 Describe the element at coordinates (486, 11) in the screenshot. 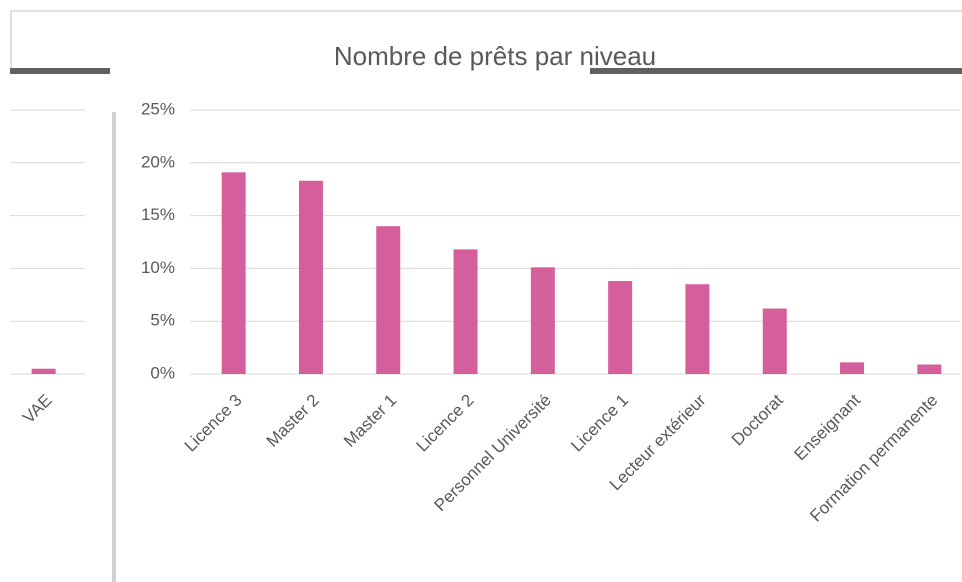

I see `frame-top` at that location.